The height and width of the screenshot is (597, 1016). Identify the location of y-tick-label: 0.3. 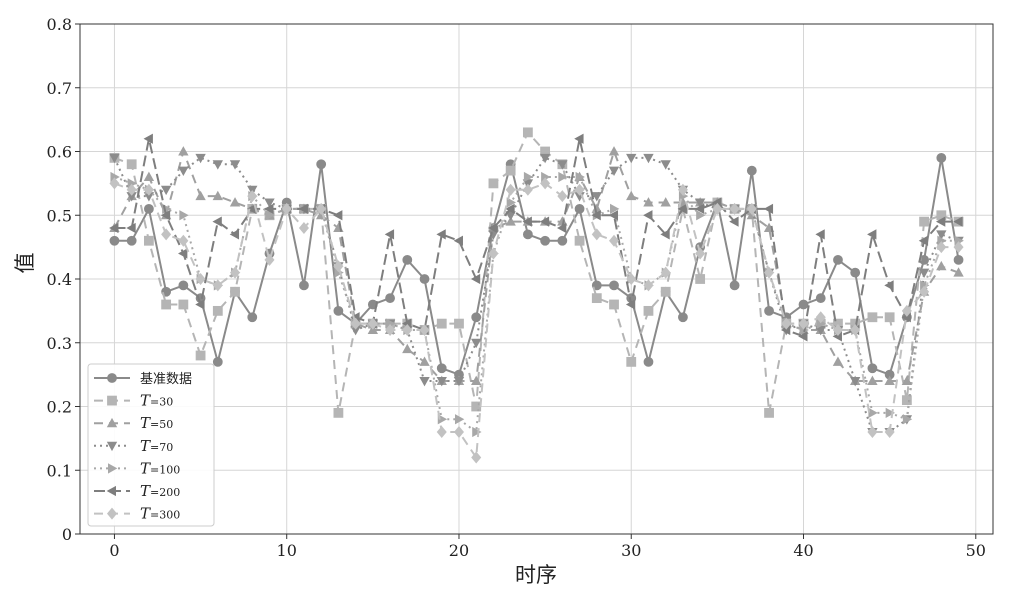
(59, 343).